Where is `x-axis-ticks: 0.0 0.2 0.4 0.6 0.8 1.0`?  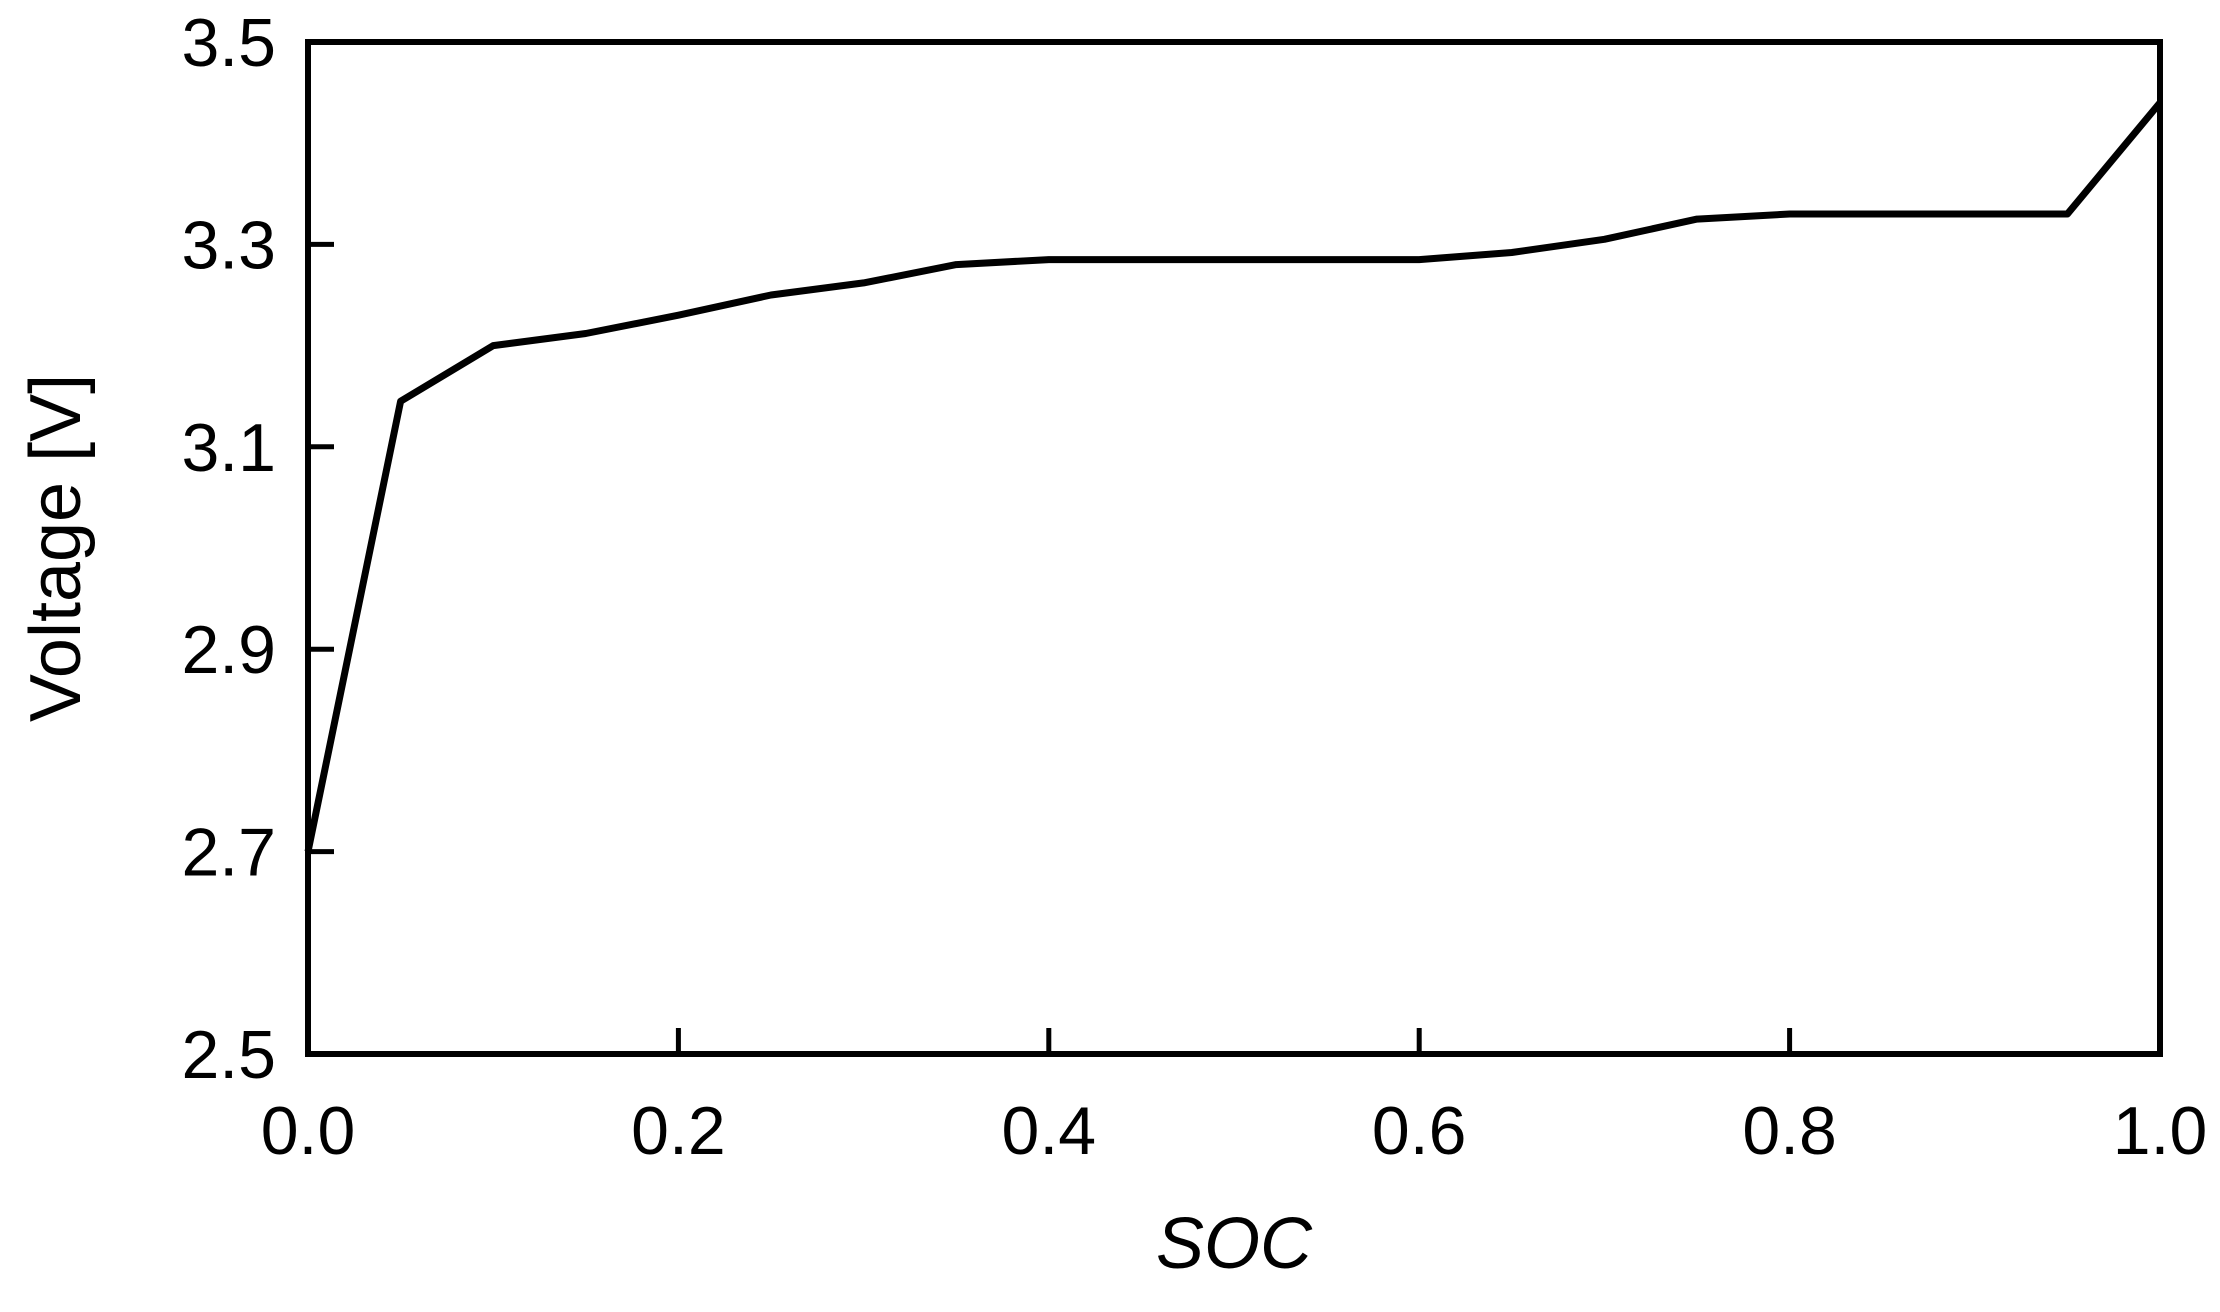 x-axis-ticks: 0.0 0.2 0.4 0.6 0.8 1.0 is located at coordinates (1234, 1098).